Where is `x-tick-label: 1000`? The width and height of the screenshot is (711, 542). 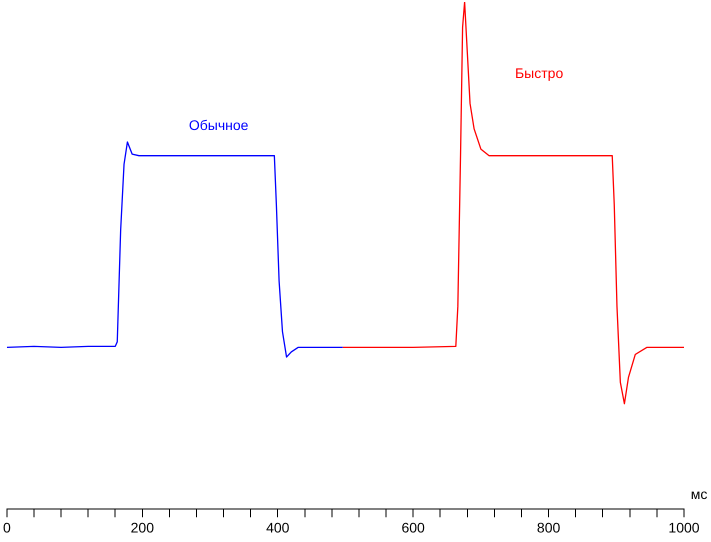 x-tick-label: 1000 is located at coordinates (684, 527).